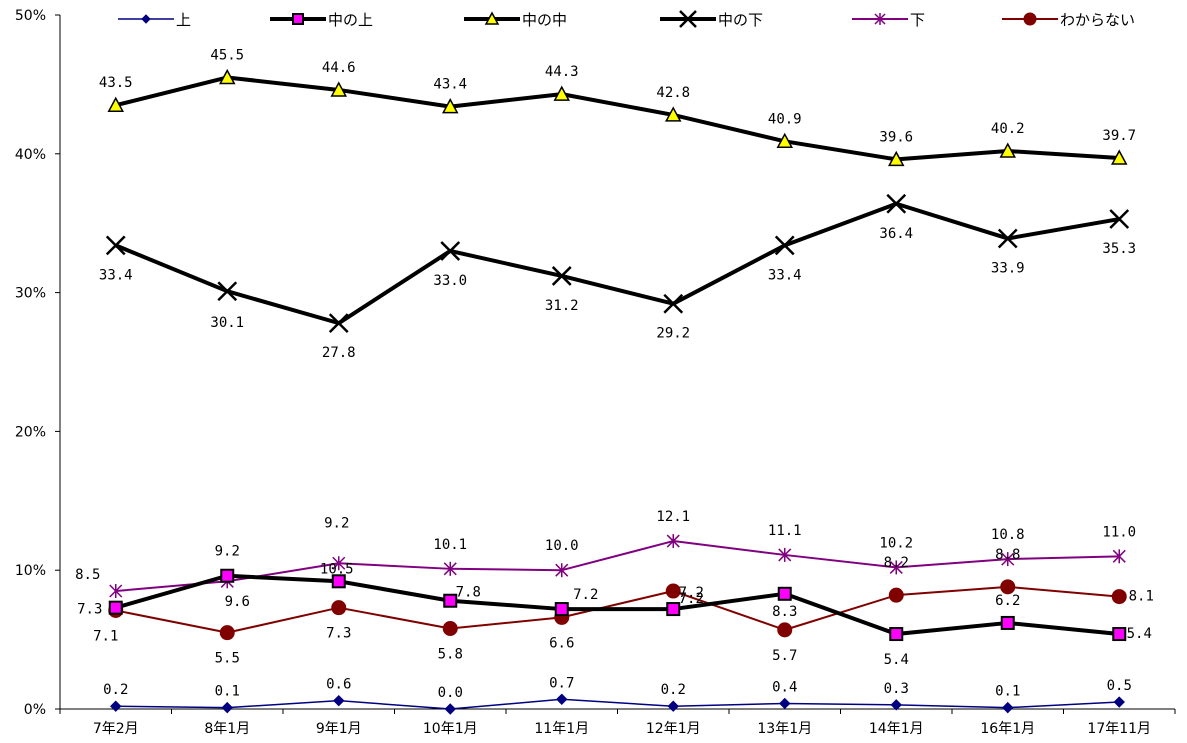  What do you see at coordinates (562, 546) in the screenshot?
I see `data-label: 10.0` at bounding box center [562, 546].